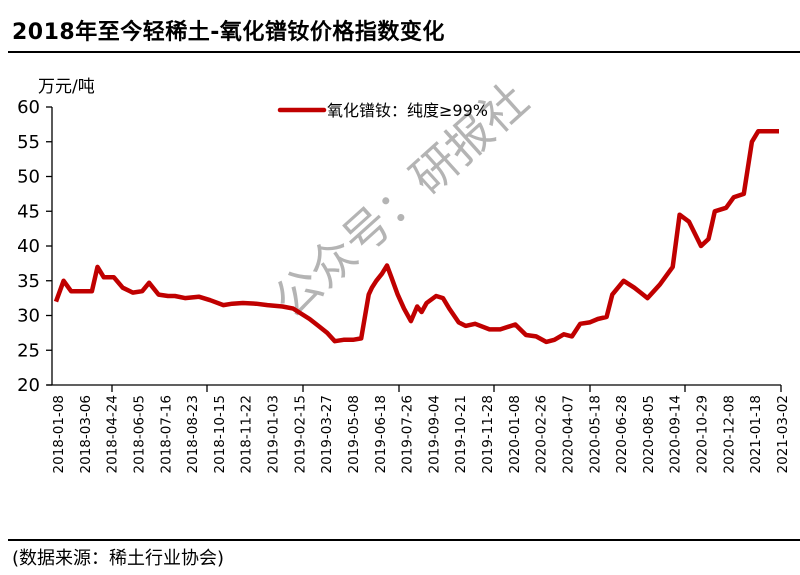 This screenshot has width=800, height=575. I want to click on y-axis-unit-label: 万元/吨, so click(66, 87).